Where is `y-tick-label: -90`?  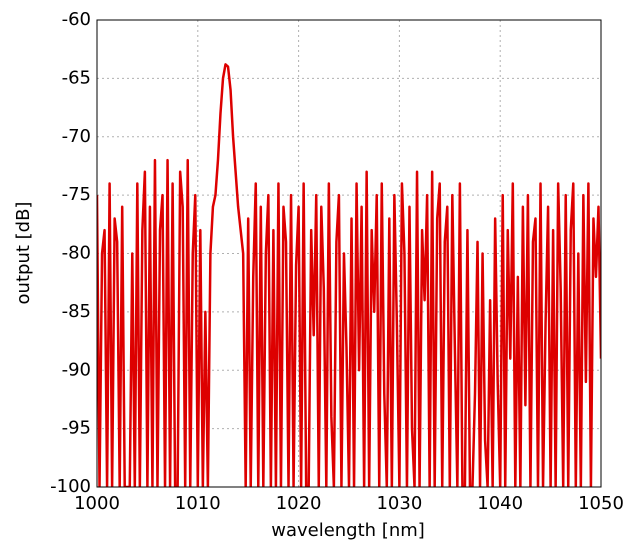 y-tick-label: -90 is located at coordinates (76, 369).